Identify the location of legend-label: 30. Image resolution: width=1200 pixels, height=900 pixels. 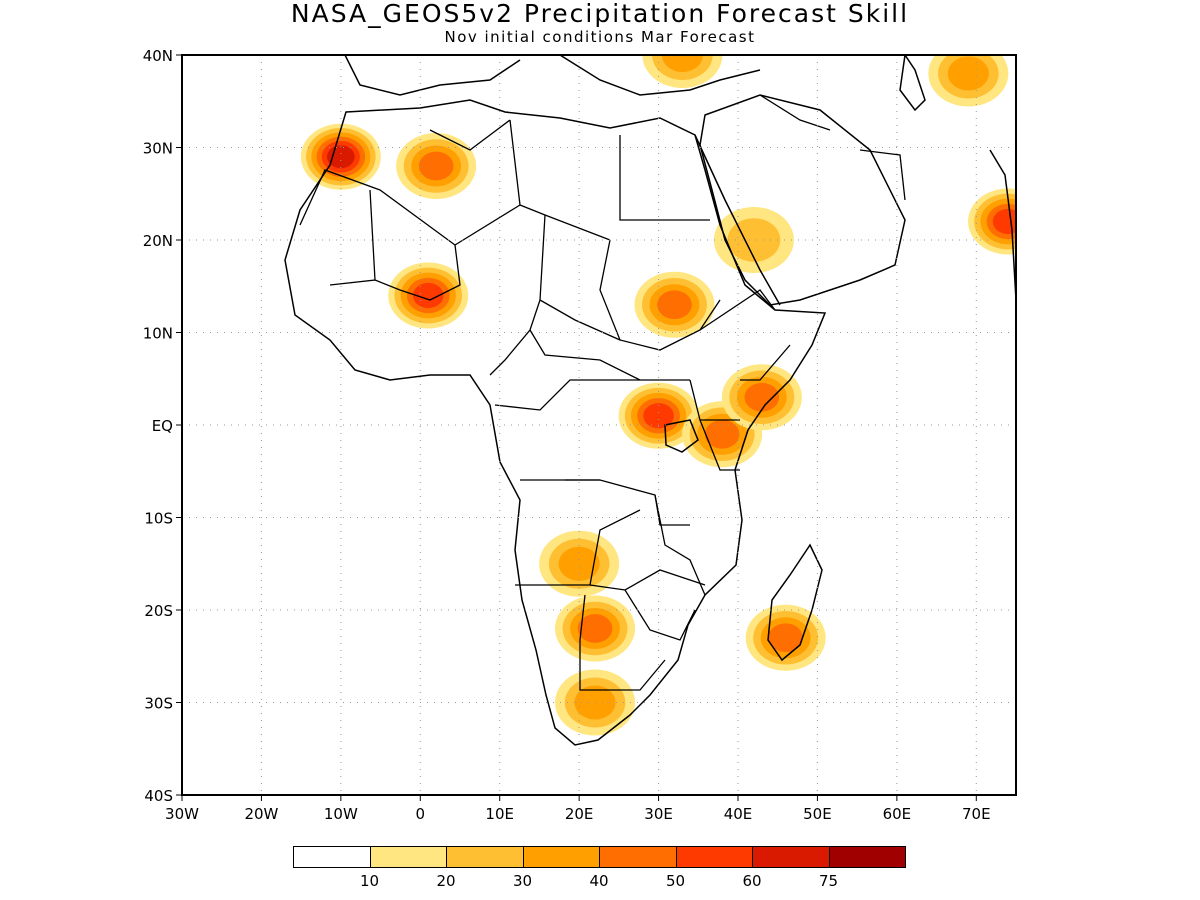
(522, 881).